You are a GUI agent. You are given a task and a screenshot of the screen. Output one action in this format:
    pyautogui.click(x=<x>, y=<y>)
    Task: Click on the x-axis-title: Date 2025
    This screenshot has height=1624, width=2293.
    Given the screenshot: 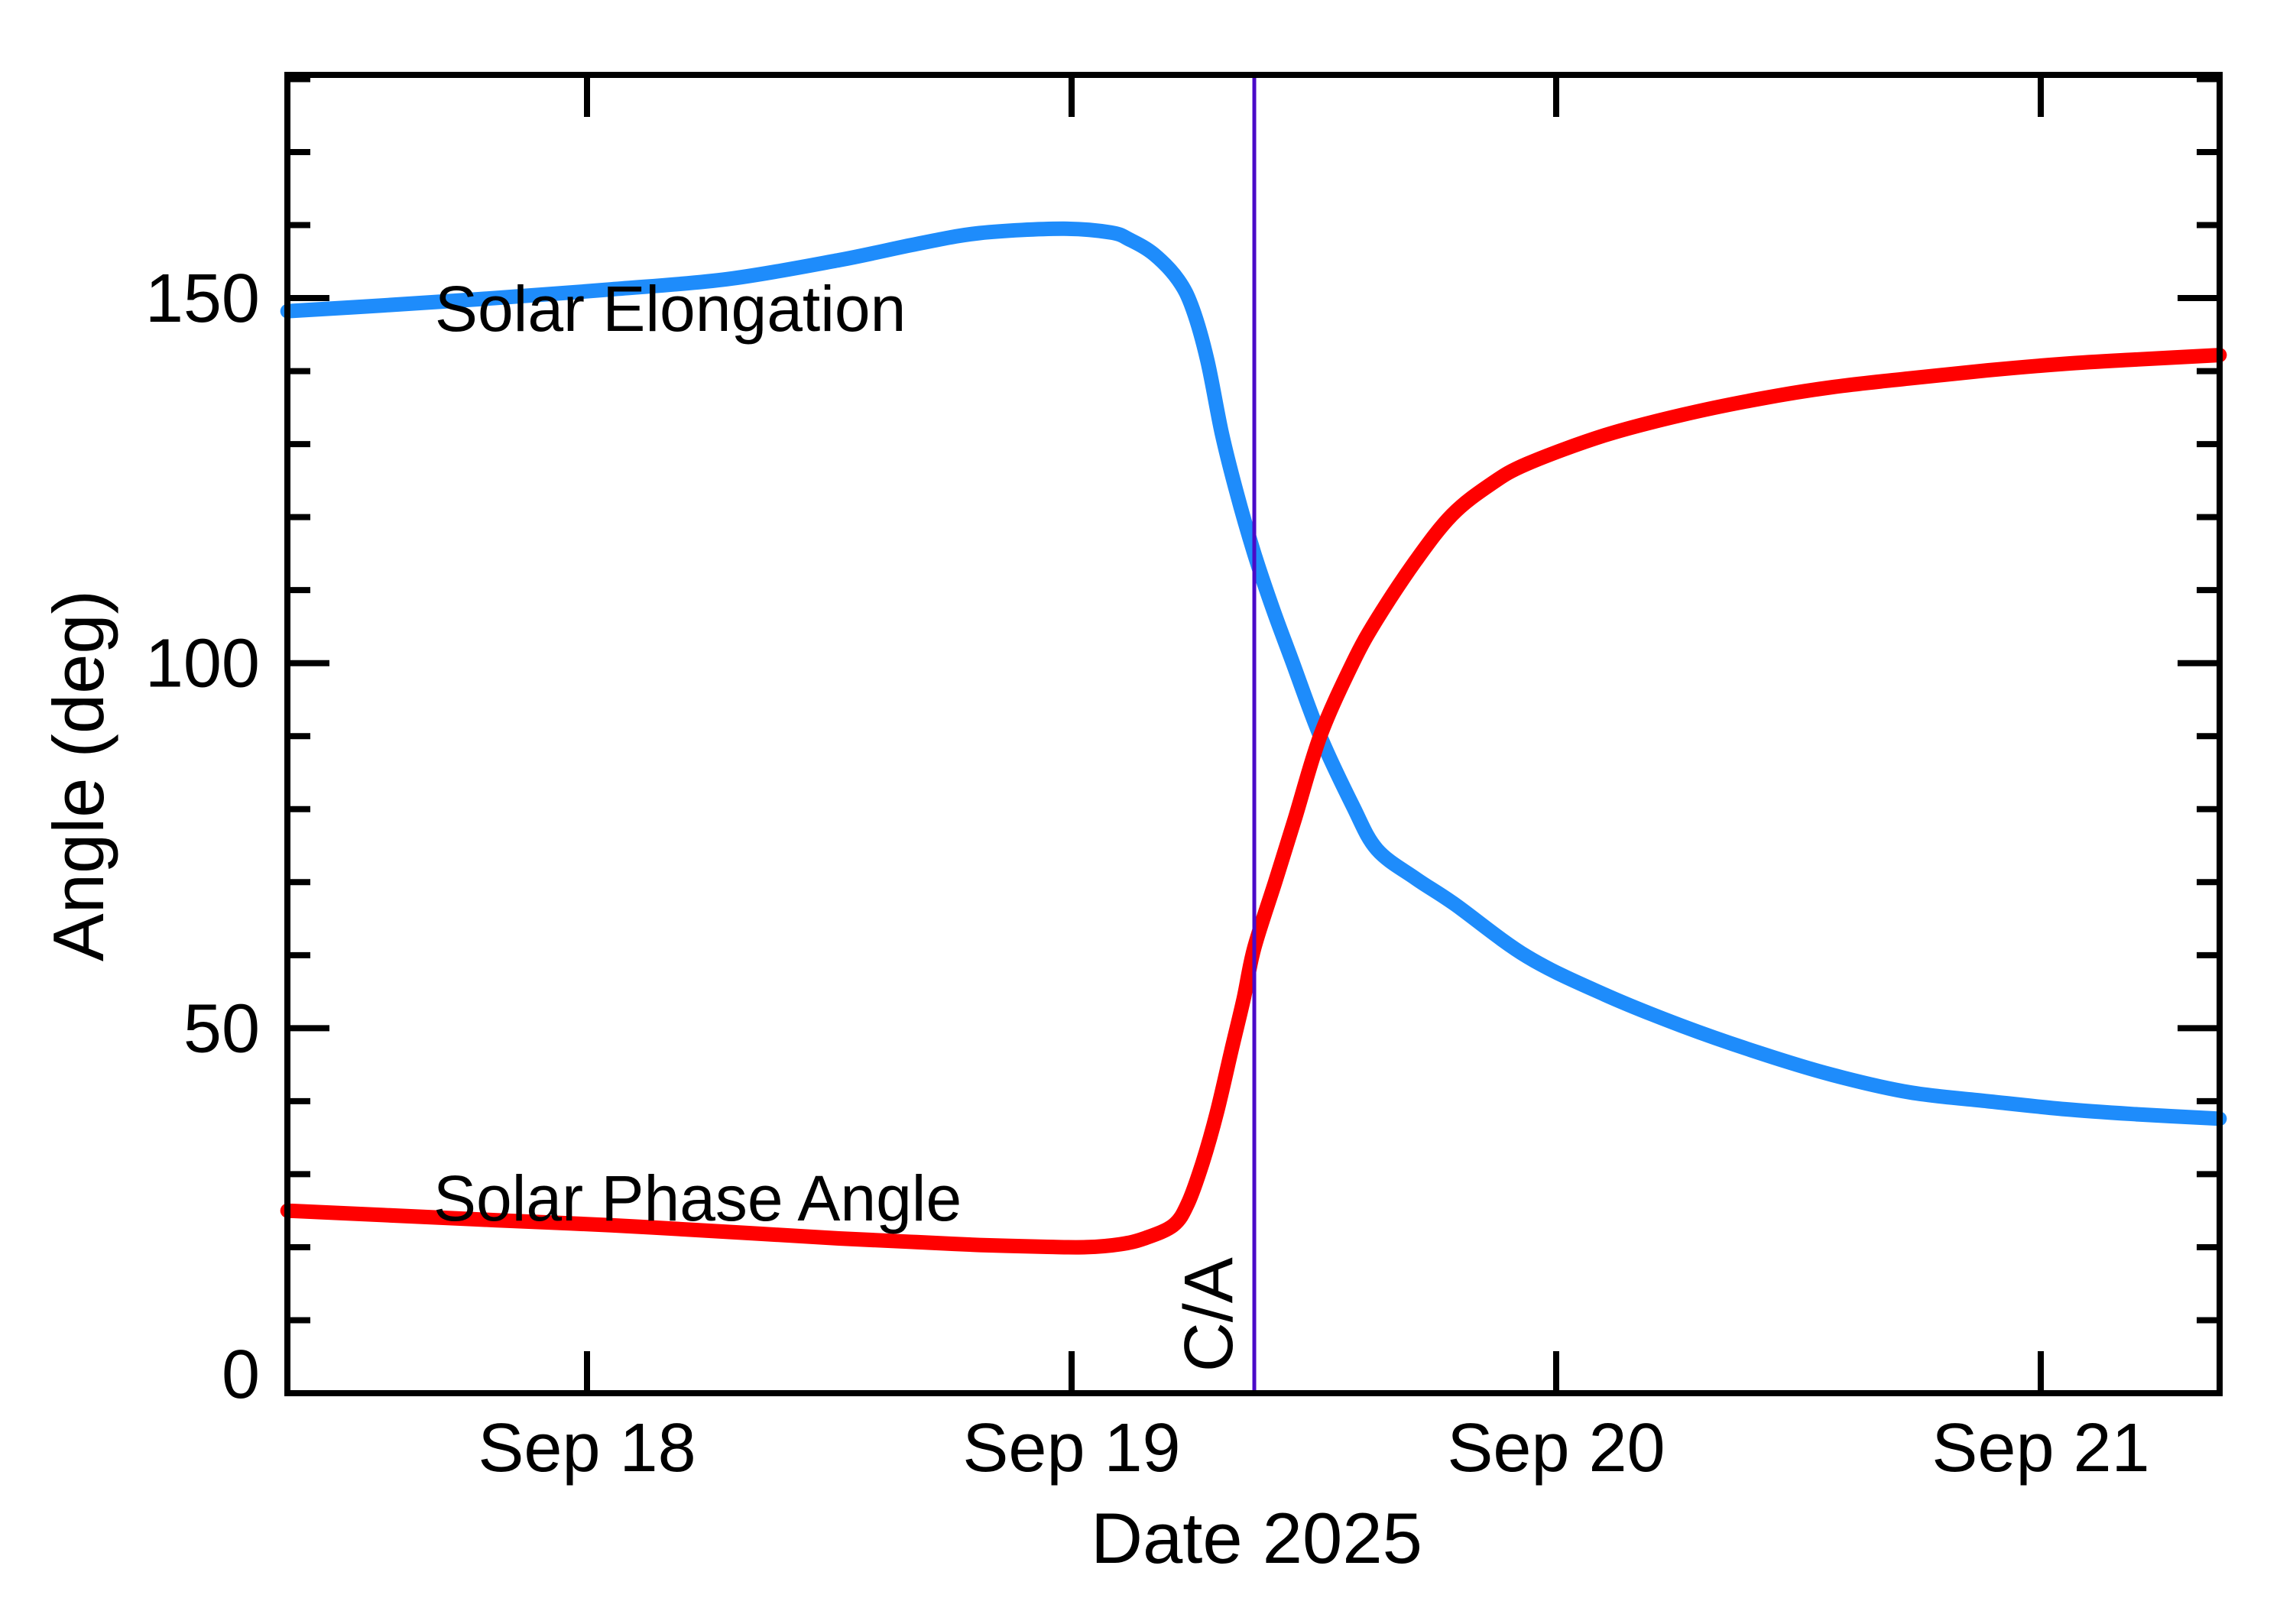 What is the action you would take?
    pyautogui.click(x=1256, y=1538)
    